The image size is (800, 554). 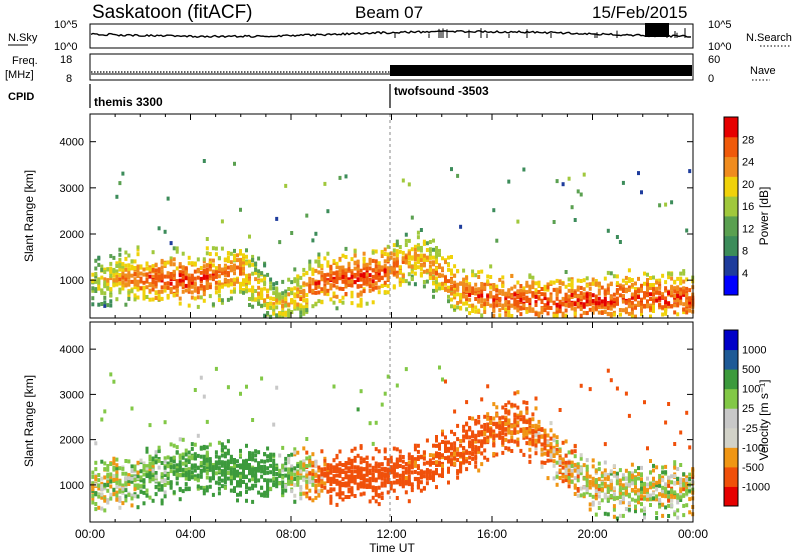 I want to click on nave-tick-bottom: 0, so click(x=711, y=79).